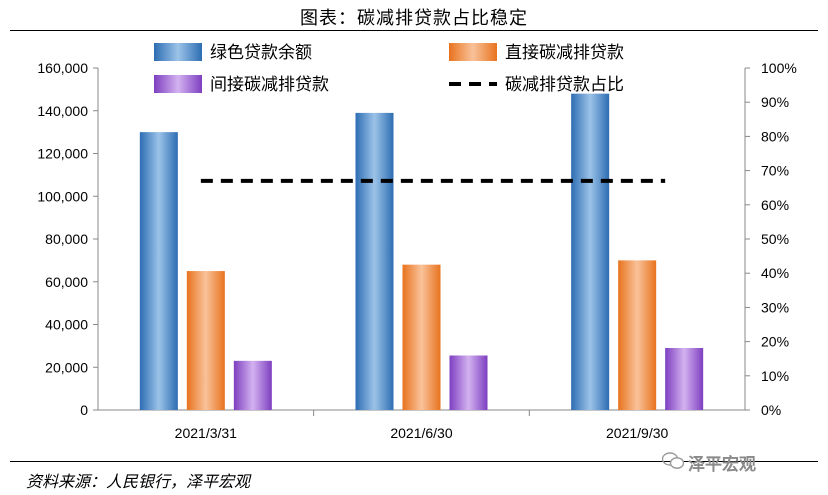 The width and height of the screenshot is (828, 495). What do you see at coordinates (637, 433) in the screenshot?
I see `x-tick-label: 2021/9/30` at bounding box center [637, 433].